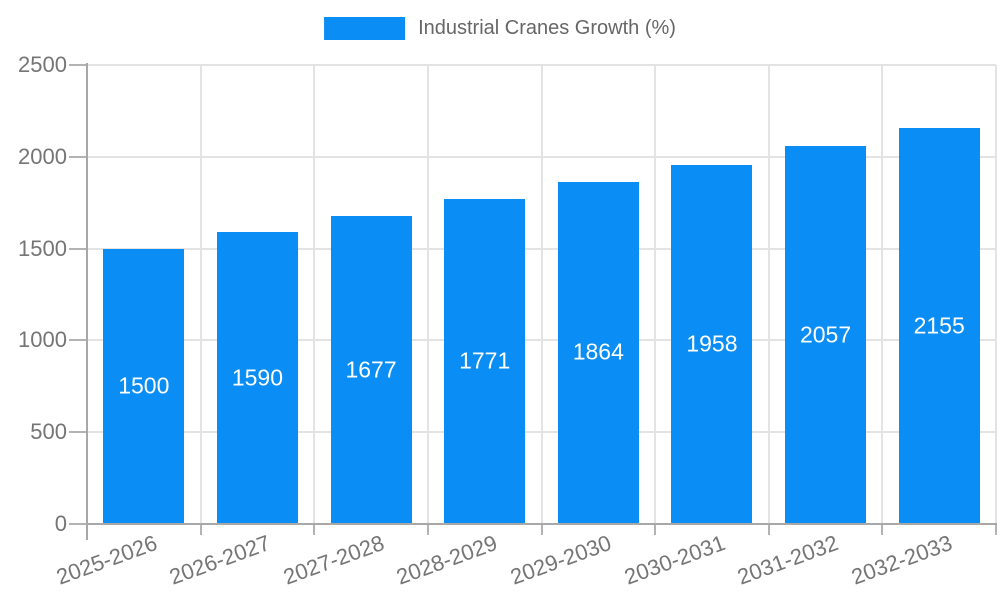 The image size is (1000, 600). I want to click on x-axis-line, so click(541, 524).